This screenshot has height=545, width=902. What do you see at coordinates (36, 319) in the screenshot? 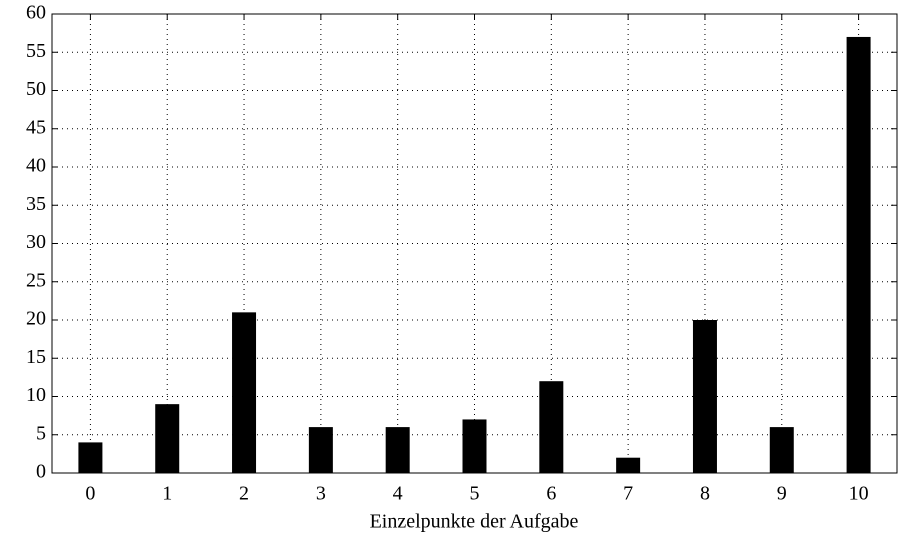
I see `y-tick-label: 20` at bounding box center [36, 319].